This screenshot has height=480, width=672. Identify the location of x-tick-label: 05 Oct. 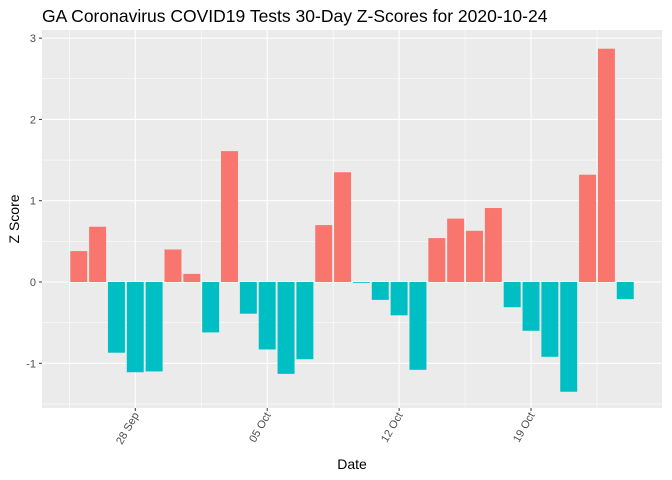
(260, 428).